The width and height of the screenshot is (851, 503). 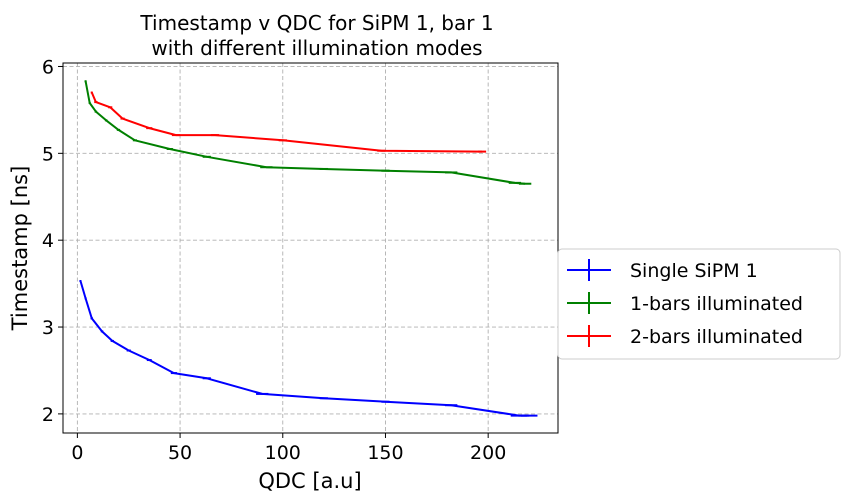 What do you see at coordinates (488, 453) in the screenshot?
I see `x-tick-label: 200` at bounding box center [488, 453].